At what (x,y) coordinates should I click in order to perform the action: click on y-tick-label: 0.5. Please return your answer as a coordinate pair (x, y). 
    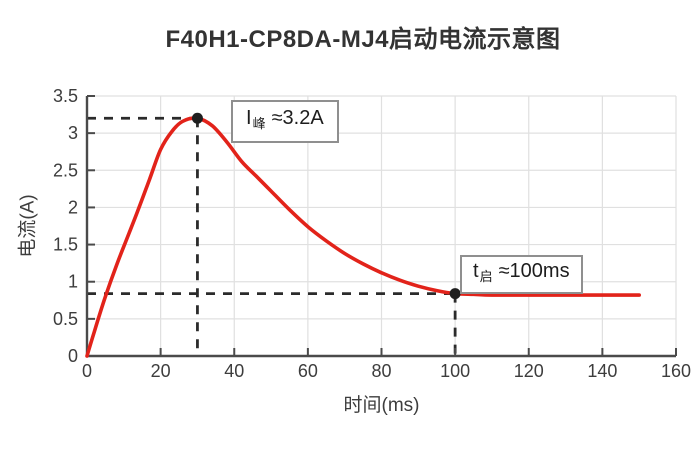
    Looking at the image, I should click on (65, 319).